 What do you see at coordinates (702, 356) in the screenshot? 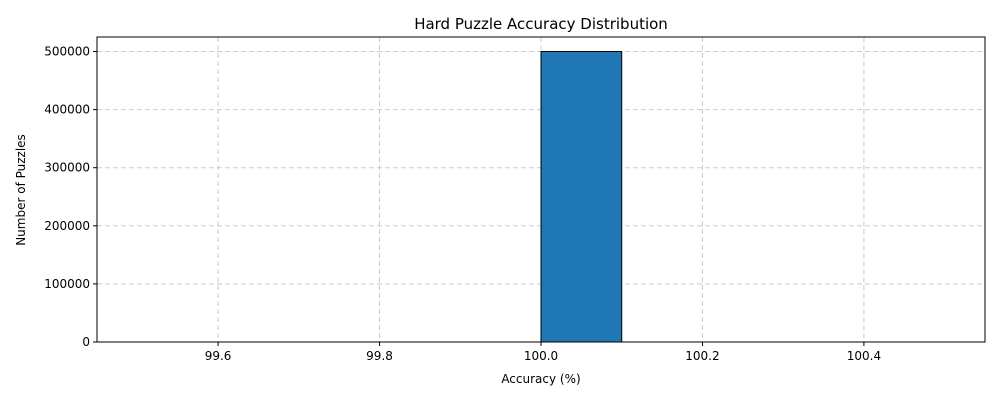
I see `x-tick-label: 100.2` at bounding box center [702, 356].